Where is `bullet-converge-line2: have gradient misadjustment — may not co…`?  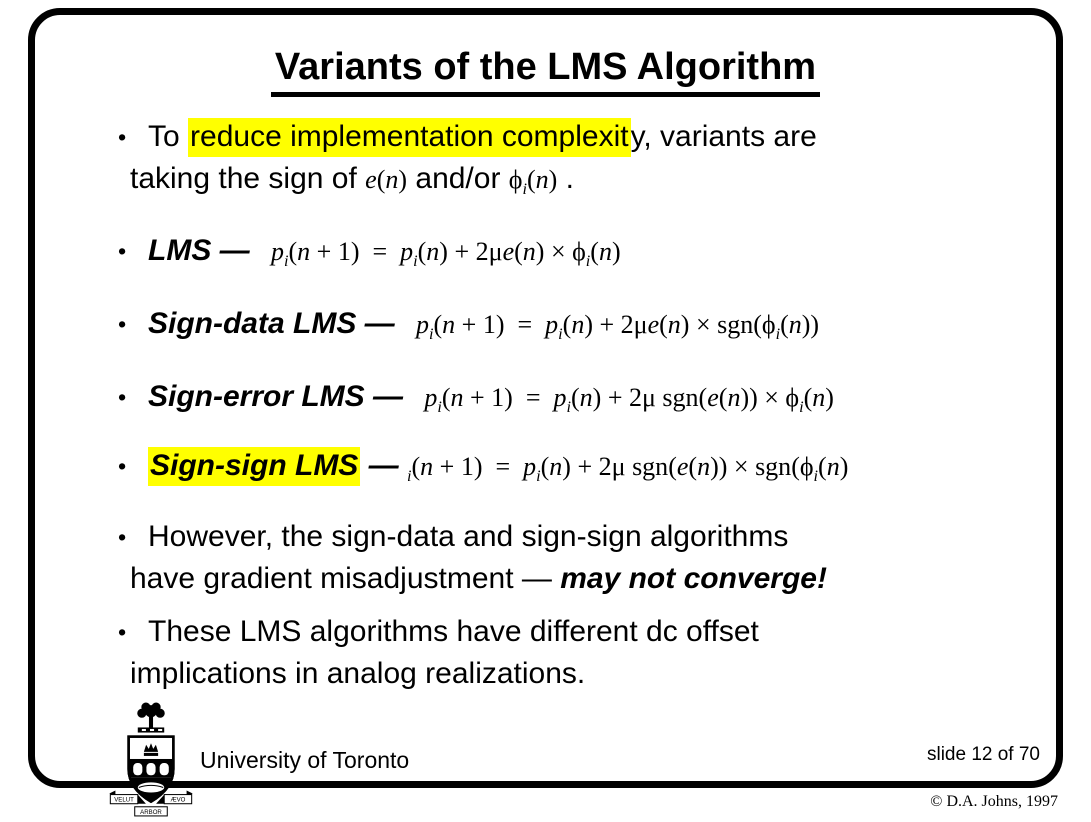 bullet-converge-line2: have gradient misadjustment — may not co… is located at coordinates (585, 579).